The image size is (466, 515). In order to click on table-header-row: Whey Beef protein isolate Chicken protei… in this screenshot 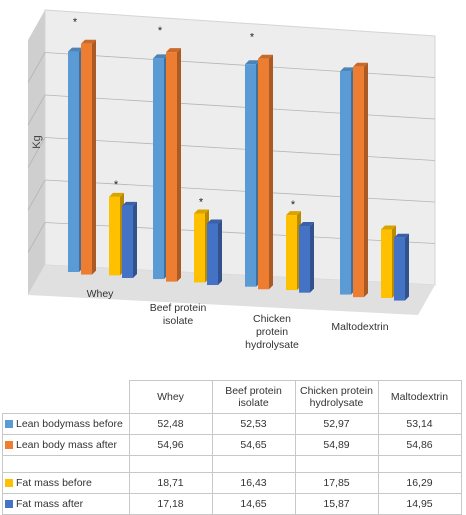, I will do `click(232, 397)`.